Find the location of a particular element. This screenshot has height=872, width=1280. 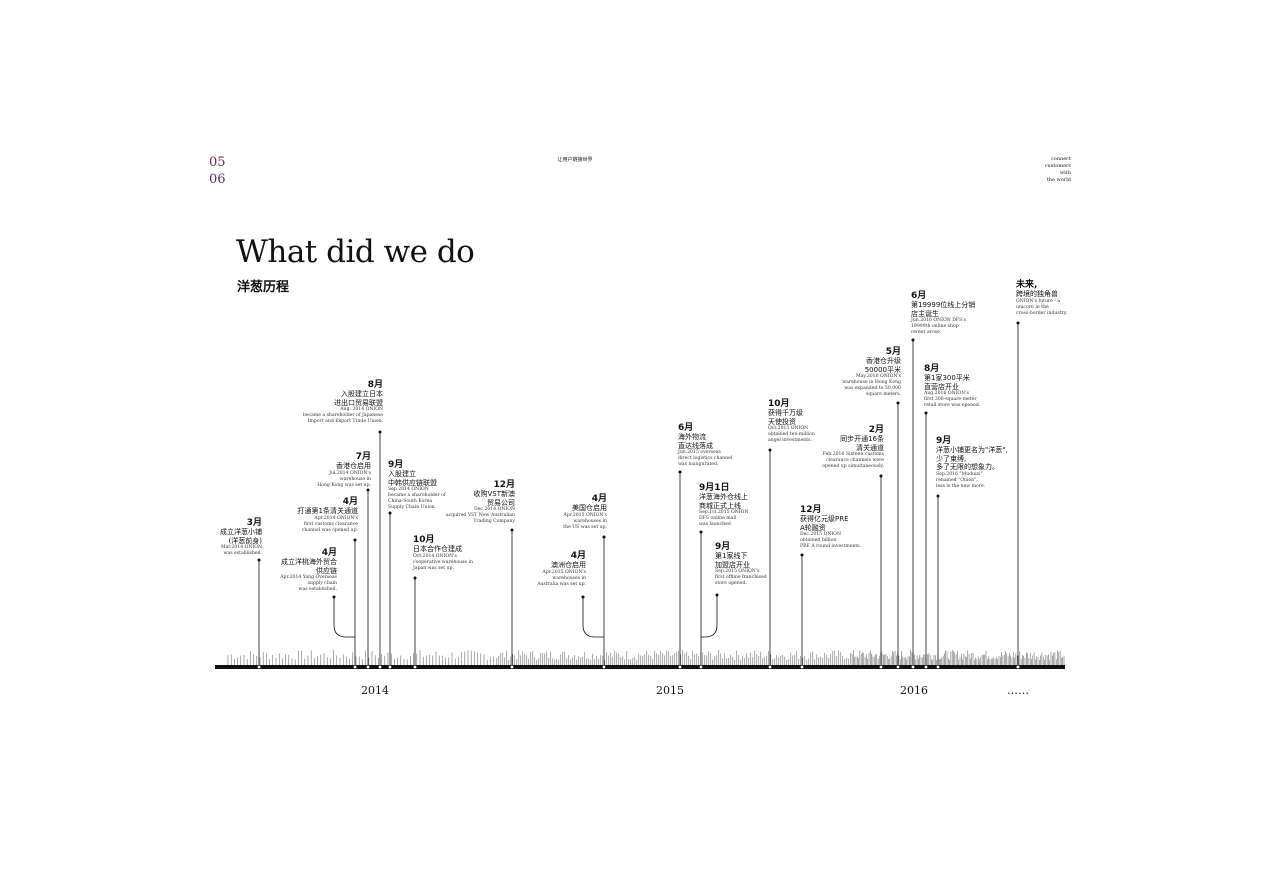

event-title: 澳洲仓启用 is located at coordinates (568, 565).